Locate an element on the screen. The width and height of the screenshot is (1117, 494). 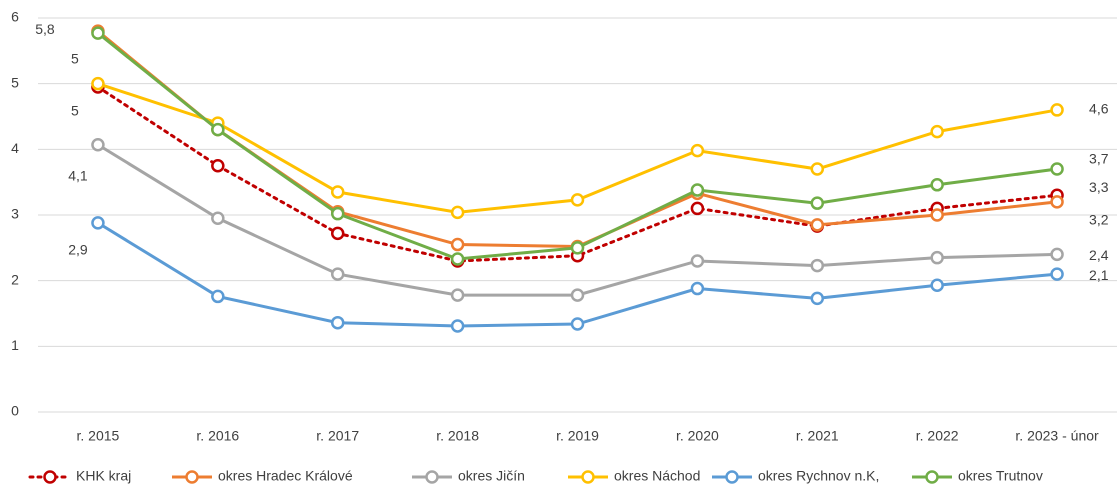
data-label: 4,6 is located at coordinates (1099, 109).